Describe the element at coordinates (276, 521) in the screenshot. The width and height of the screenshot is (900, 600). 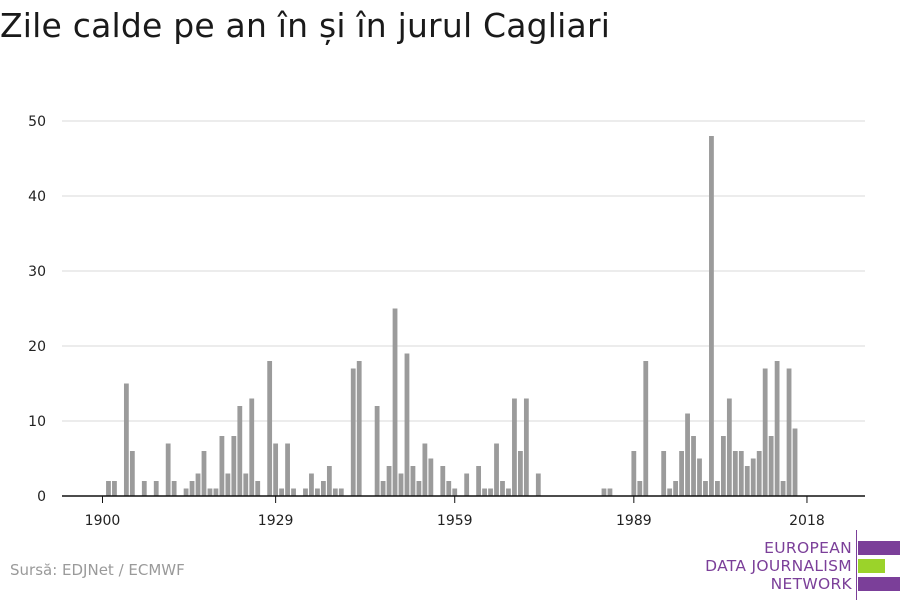
I see `x-tick-label: 1929` at that location.